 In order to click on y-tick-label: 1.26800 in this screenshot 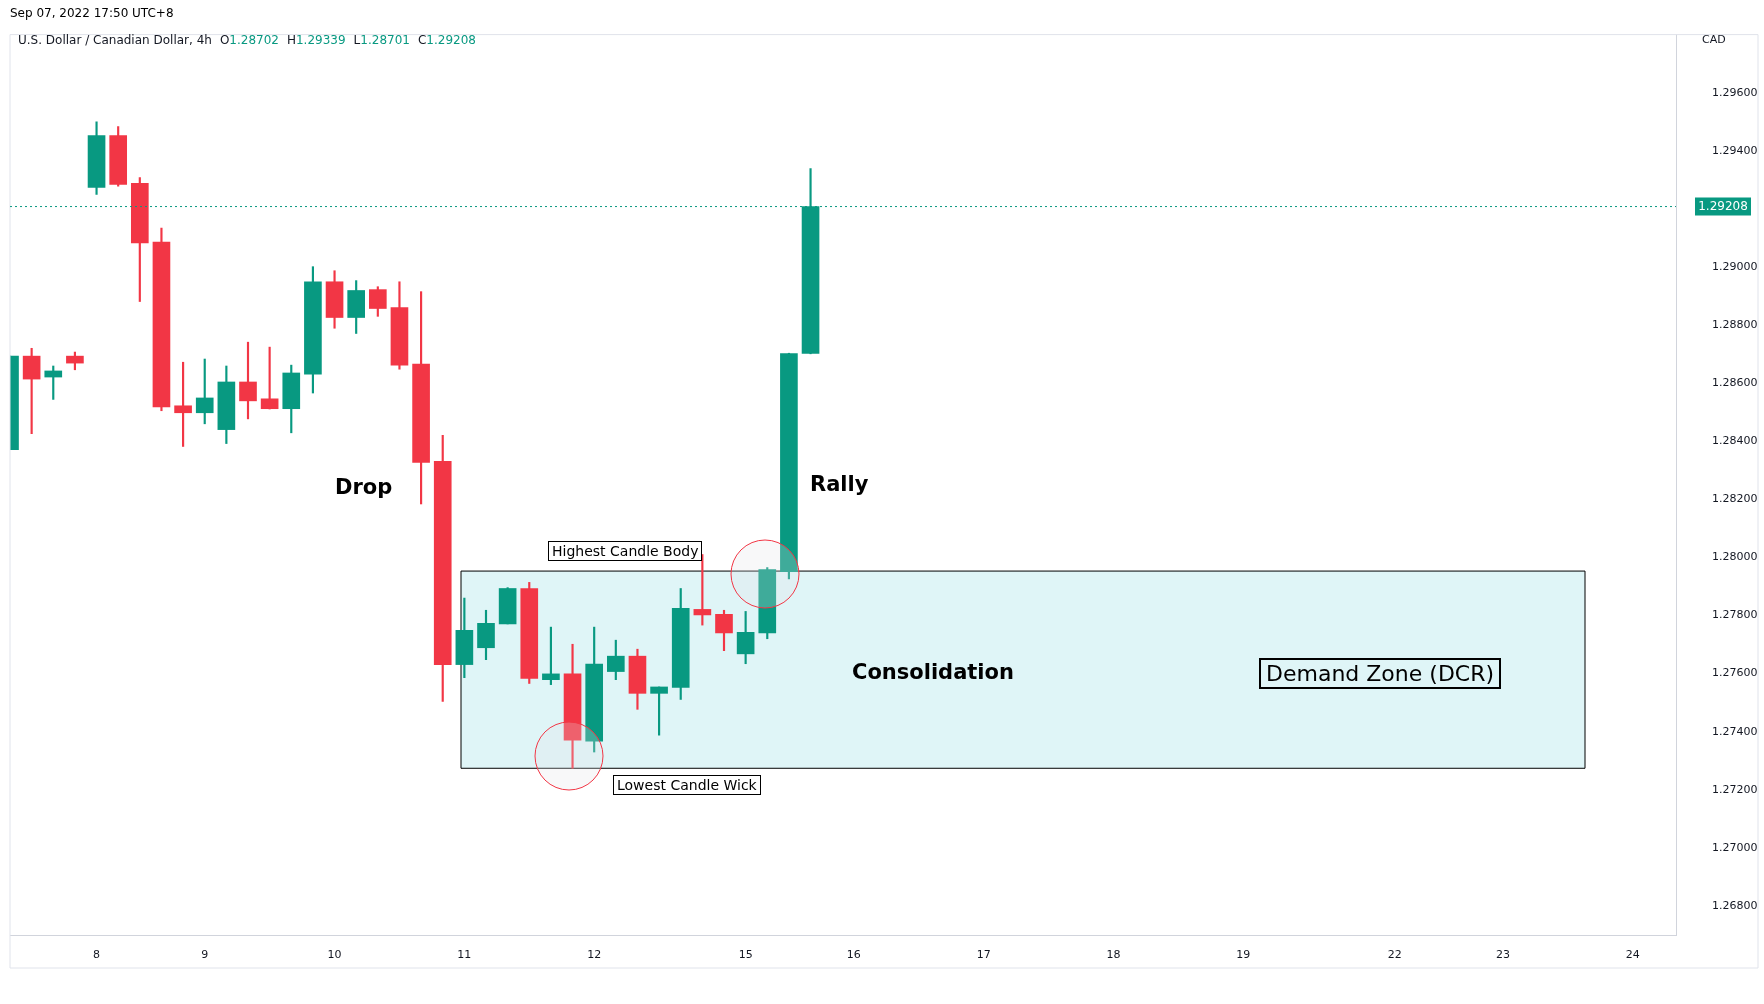, I will do `click(1735, 905)`.